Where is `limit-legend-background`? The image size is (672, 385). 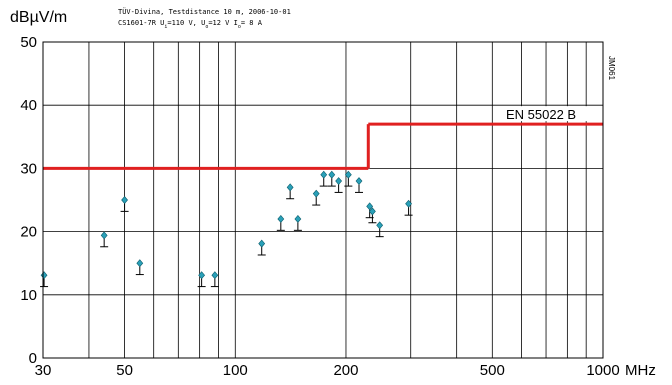
limit-legend-background is located at coordinates (544, 114).